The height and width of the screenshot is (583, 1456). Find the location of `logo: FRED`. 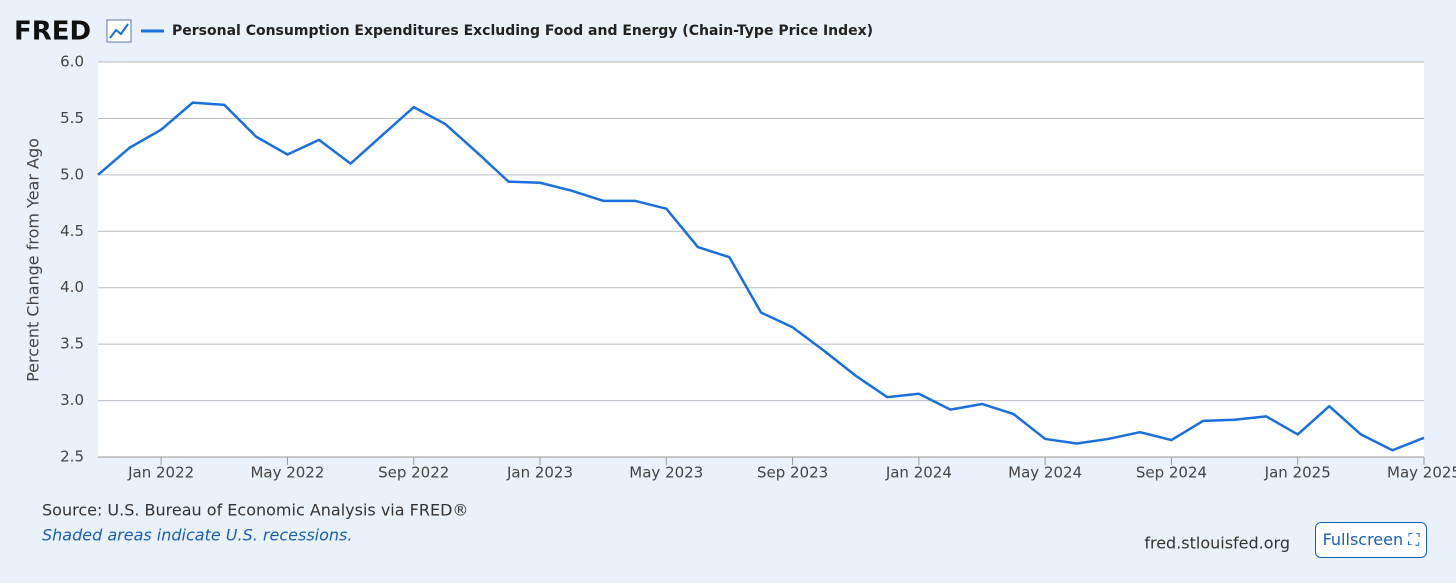

logo: FRED is located at coordinates (52, 32).